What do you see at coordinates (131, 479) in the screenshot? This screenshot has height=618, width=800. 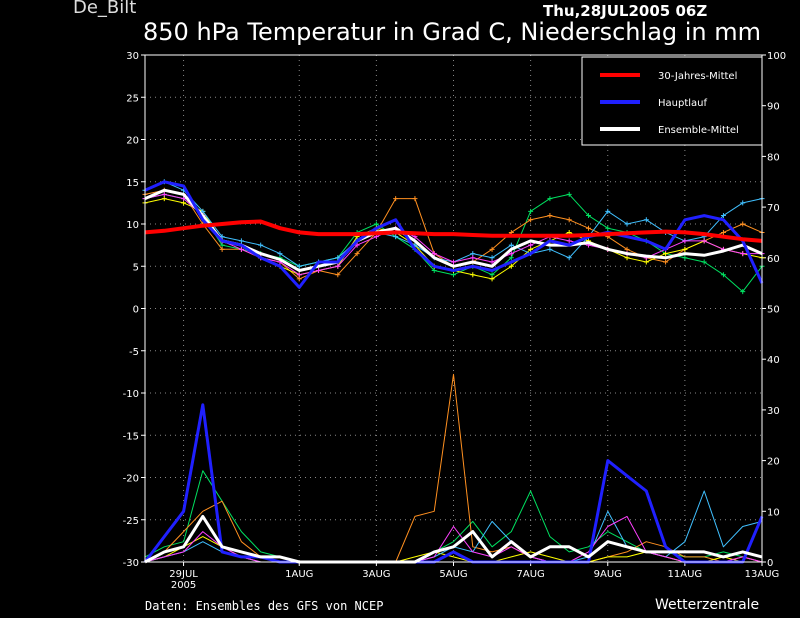 I see `y-left-tick-label: -20` at bounding box center [131, 479].